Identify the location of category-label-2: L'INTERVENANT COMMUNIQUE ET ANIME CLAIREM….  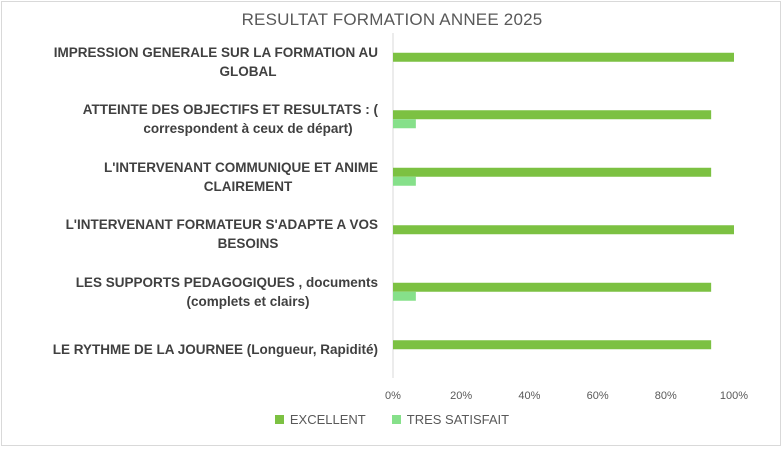
(198, 177).